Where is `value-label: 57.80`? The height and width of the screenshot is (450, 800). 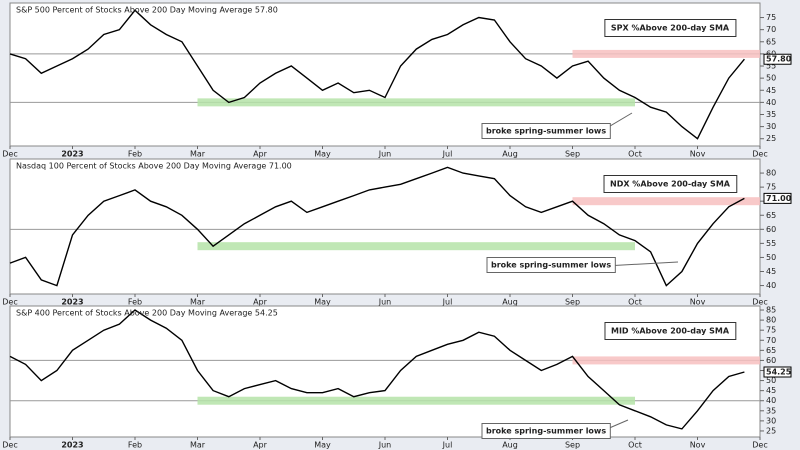
value-label: 57.80 is located at coordinates (779, 59).